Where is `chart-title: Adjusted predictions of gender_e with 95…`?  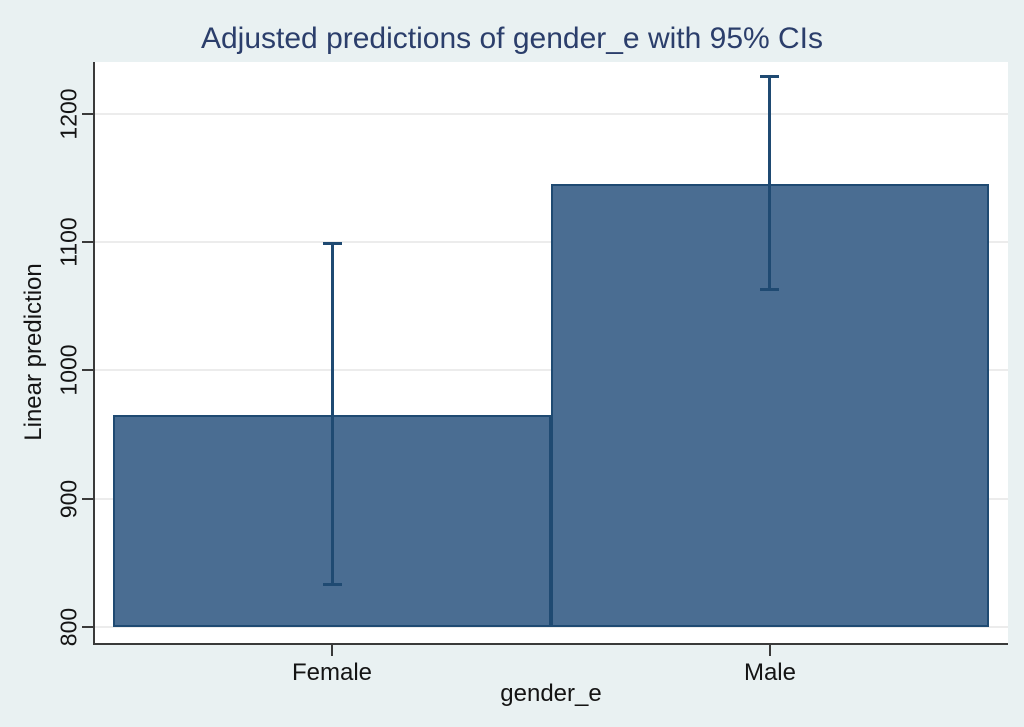
chart-title: Adjusted predictions of gender_e with 95… is located at coordinates (512, 38).